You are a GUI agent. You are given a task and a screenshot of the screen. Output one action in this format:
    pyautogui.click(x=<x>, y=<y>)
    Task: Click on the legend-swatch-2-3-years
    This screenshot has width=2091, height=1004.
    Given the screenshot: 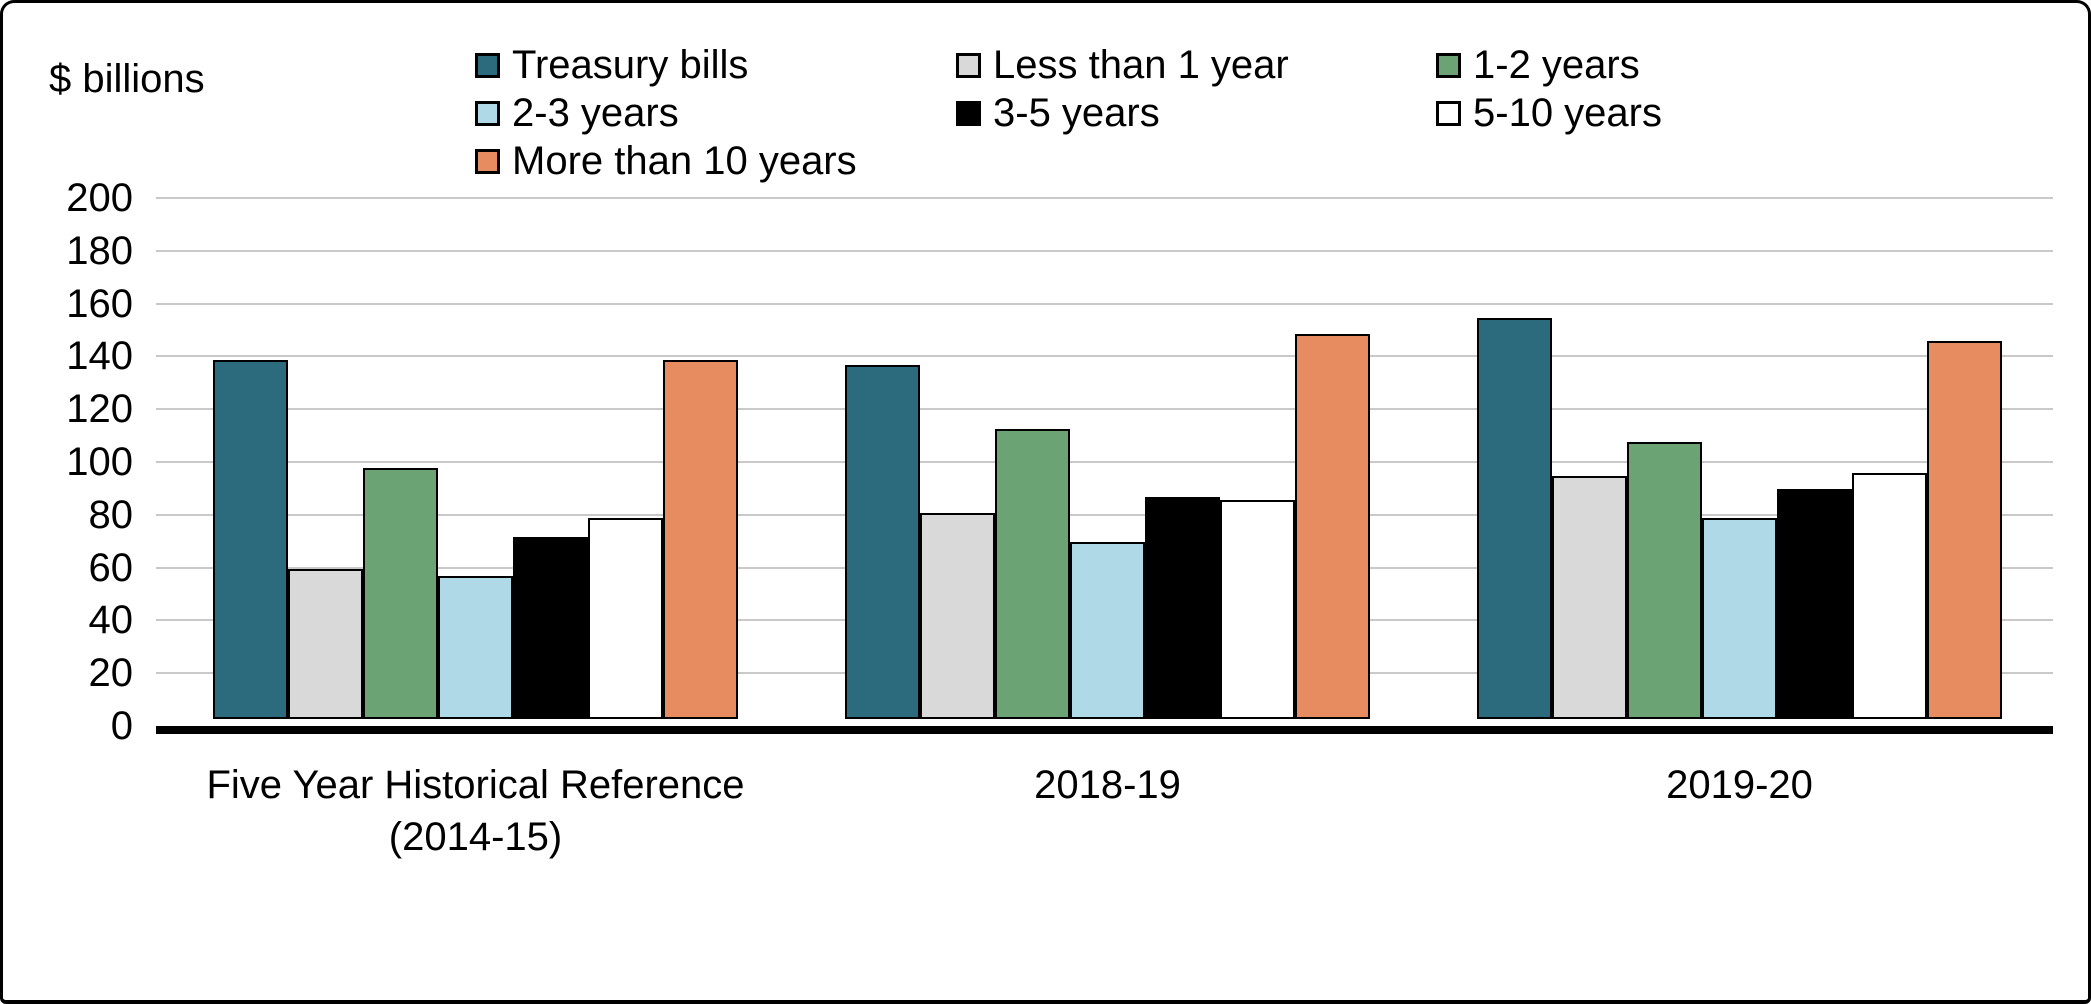 What is the action you would take?
    pyautogui.click(x=487, y=113)
    